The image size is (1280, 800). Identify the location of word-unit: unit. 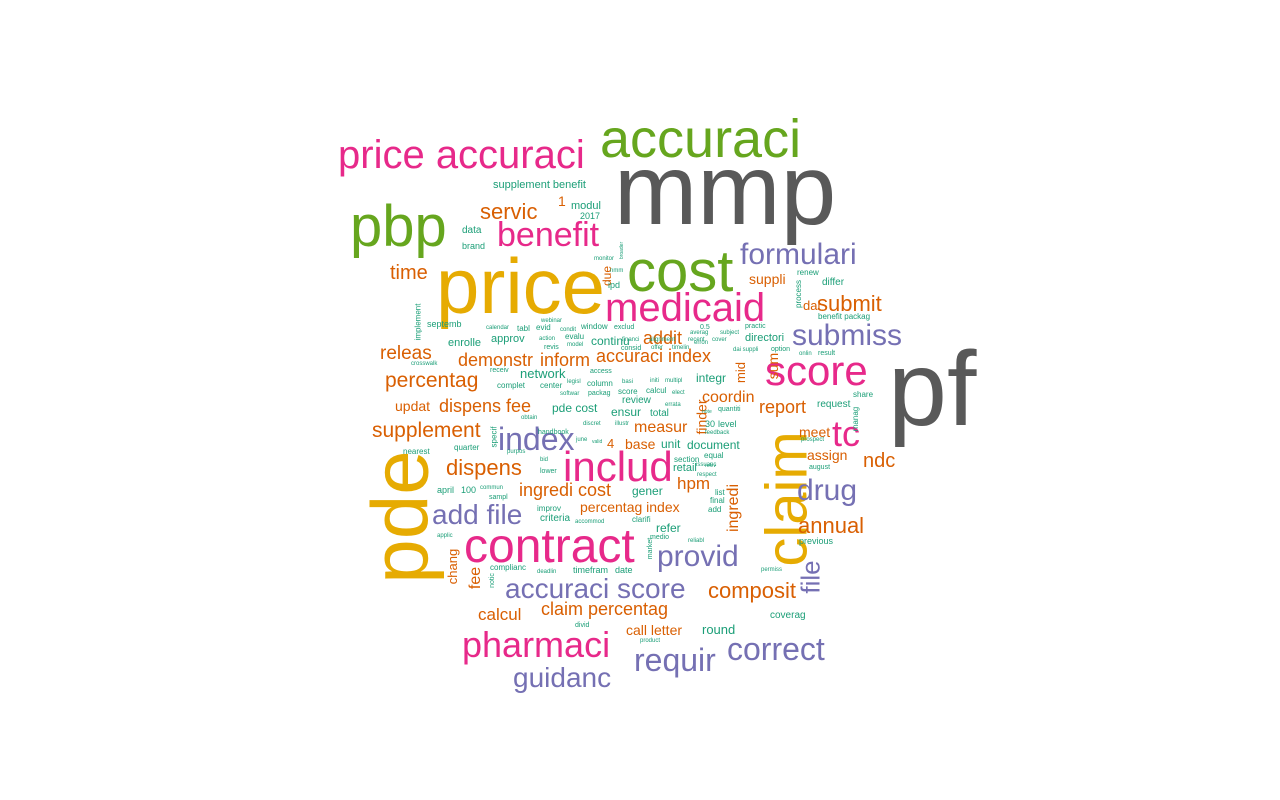
(671, 444).